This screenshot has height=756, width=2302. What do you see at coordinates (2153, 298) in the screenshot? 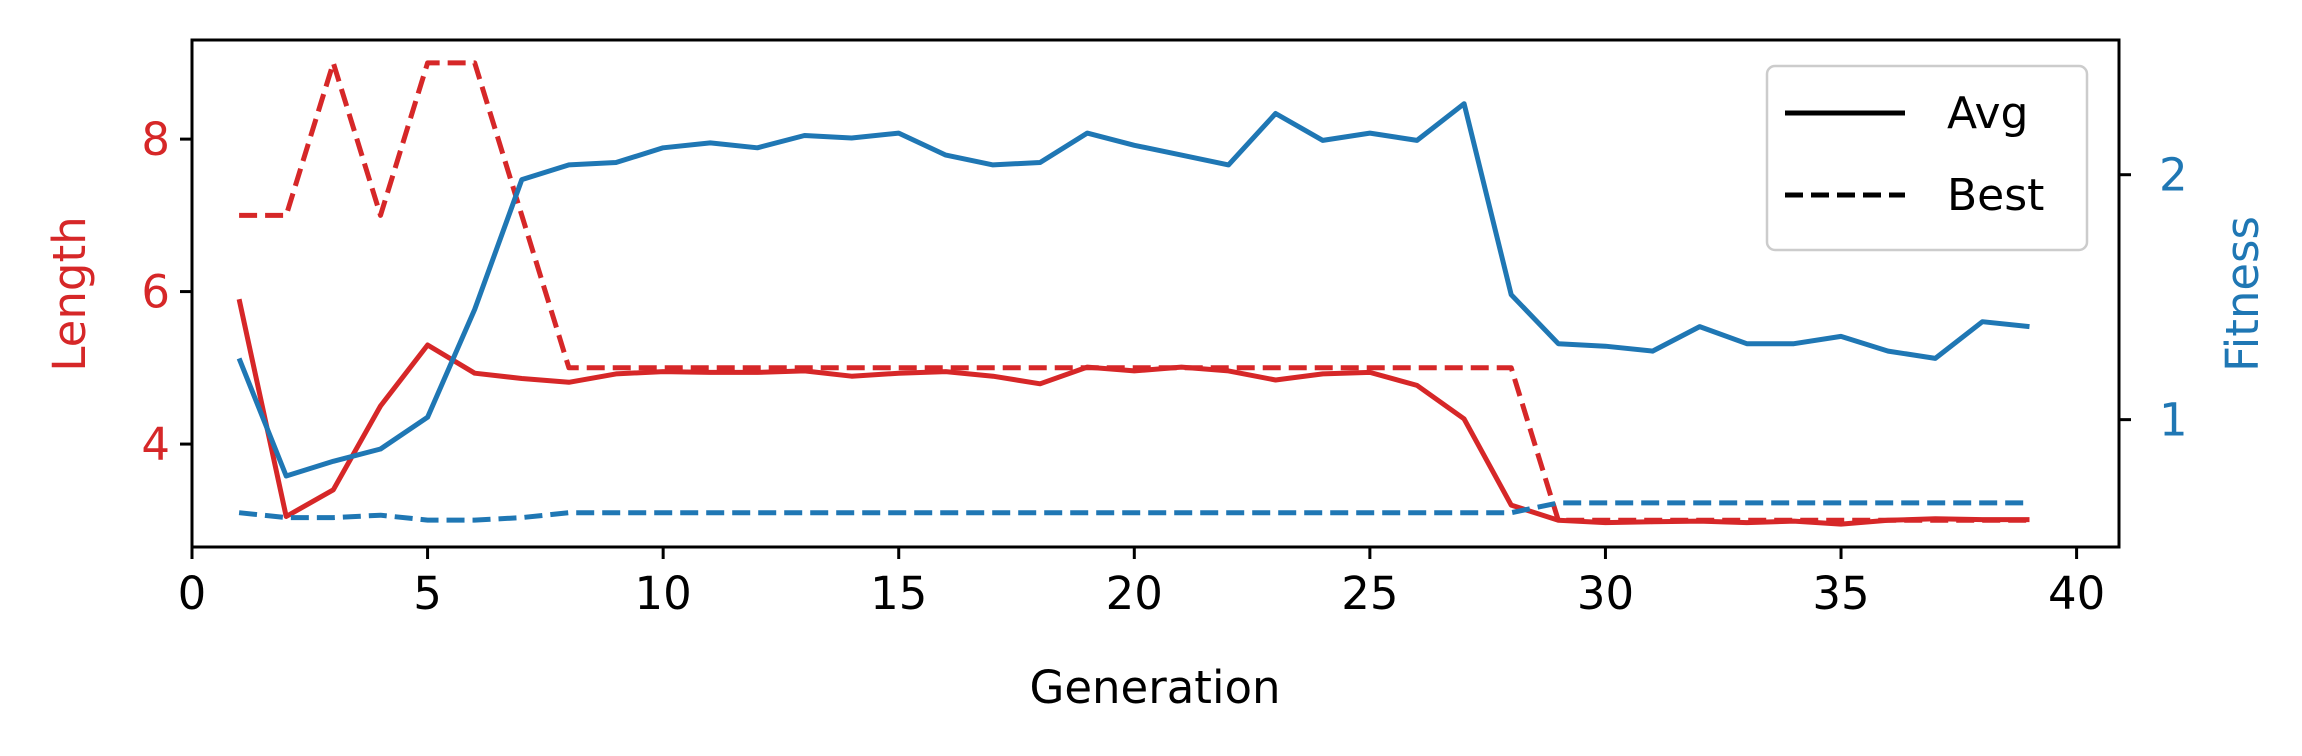
I see `right-y-axis: 12` at bounding box center [2153, 298].